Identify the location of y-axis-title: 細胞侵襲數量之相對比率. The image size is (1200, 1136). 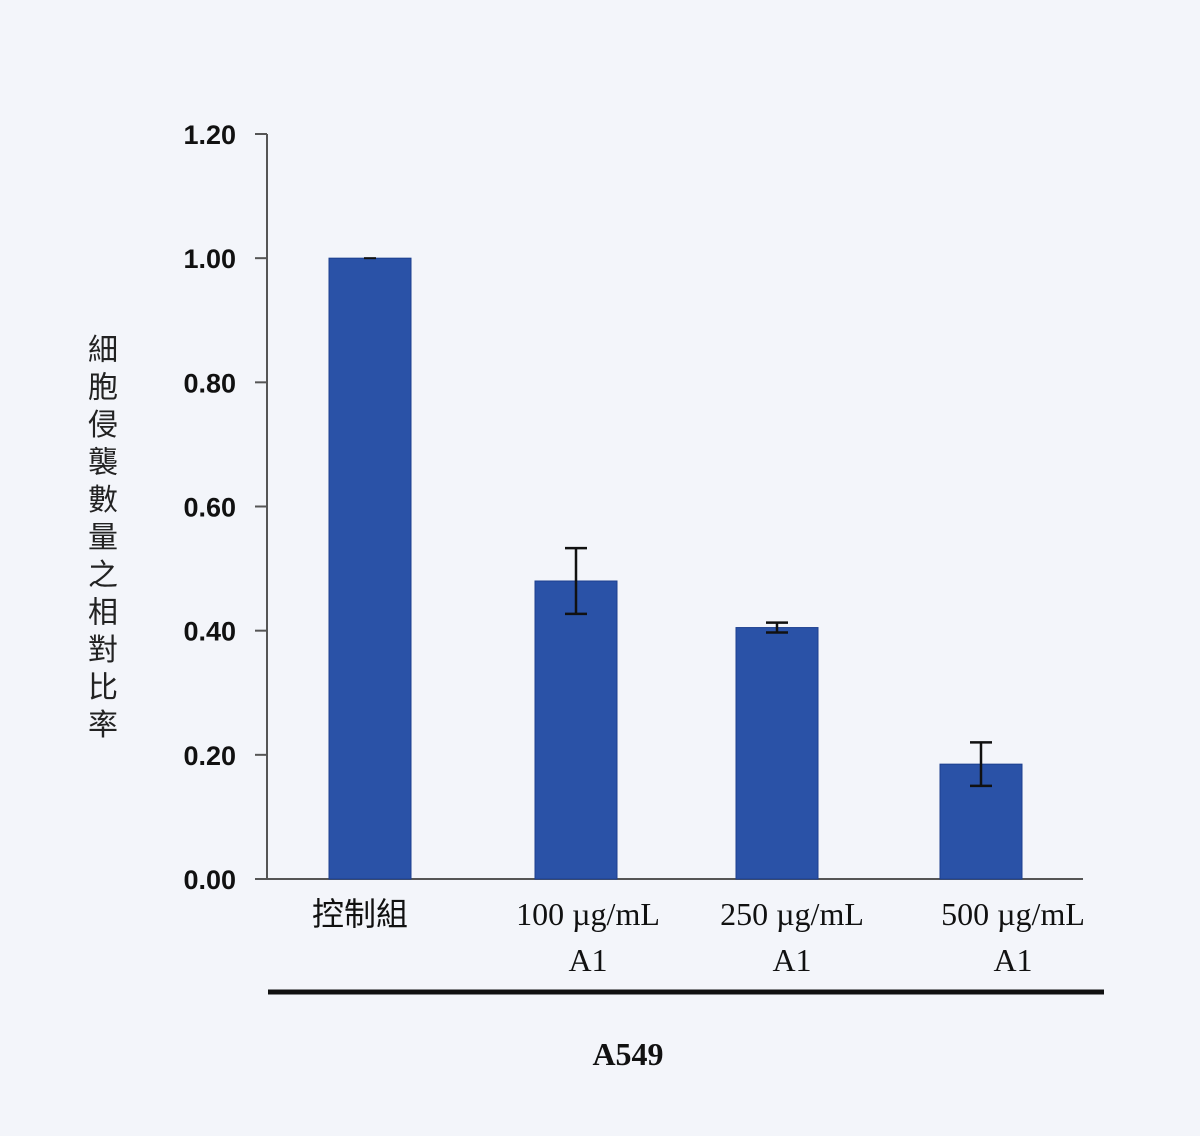
(103, 538).